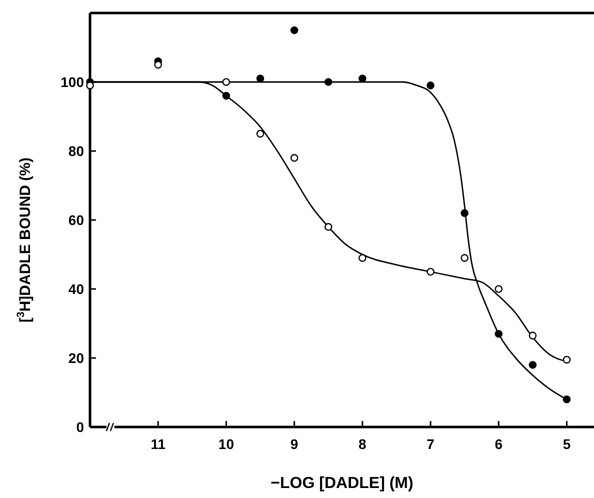 The image size is (594, 498). What do you see at coordinates (566, 444) in the screenshot?
I see `x-tick-label: 5` at bounding box center [566, 444].